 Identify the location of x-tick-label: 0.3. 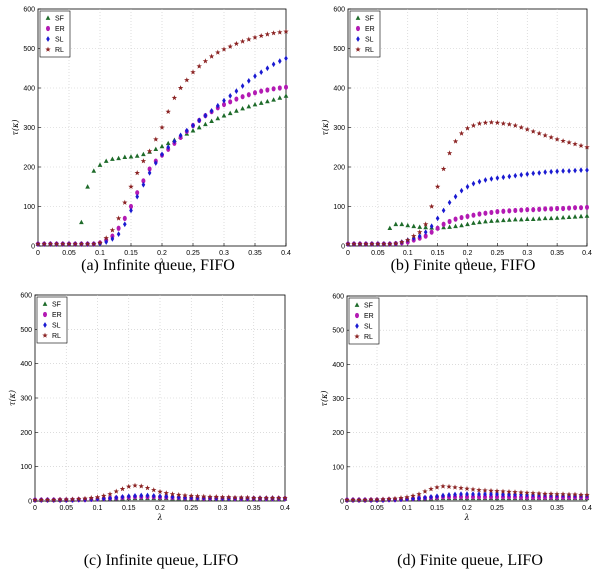
(223, 508).